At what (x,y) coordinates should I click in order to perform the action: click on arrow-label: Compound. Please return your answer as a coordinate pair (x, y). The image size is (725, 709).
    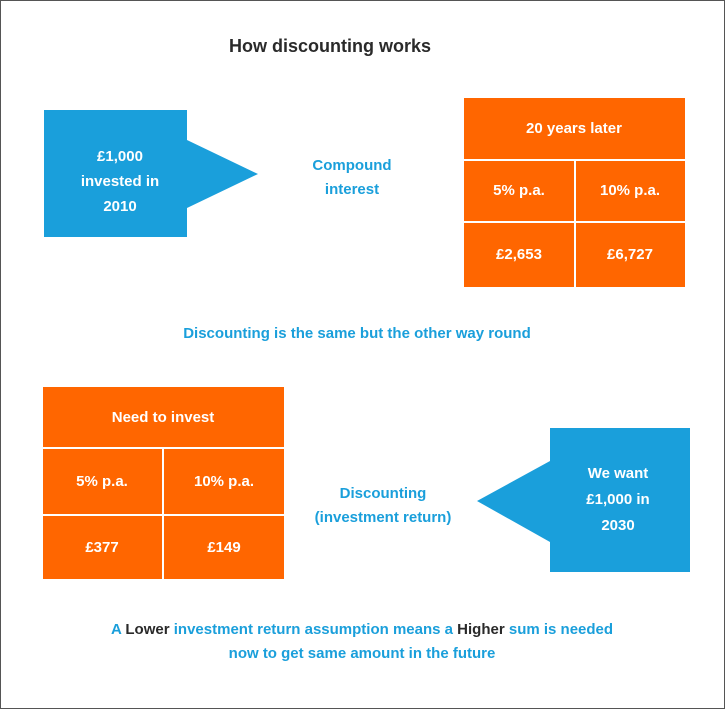
    Looking at the image, I should click on (351, 165).